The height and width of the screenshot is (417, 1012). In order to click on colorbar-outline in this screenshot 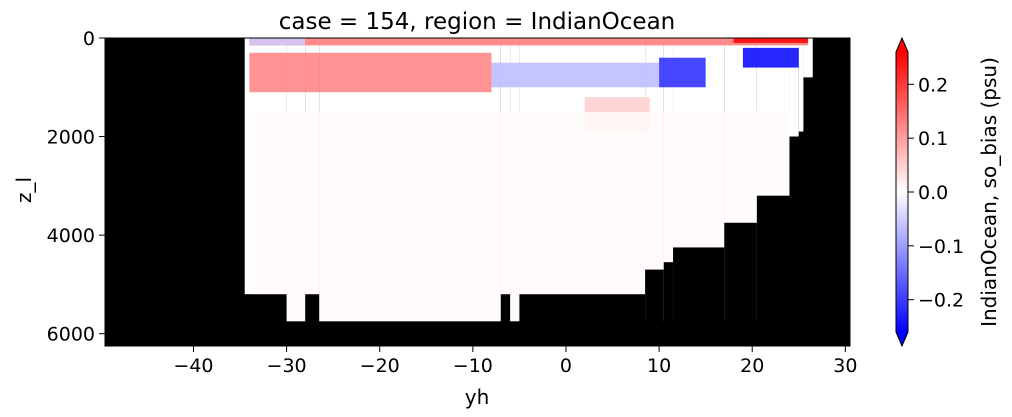, I will do `click(902, 192)`.